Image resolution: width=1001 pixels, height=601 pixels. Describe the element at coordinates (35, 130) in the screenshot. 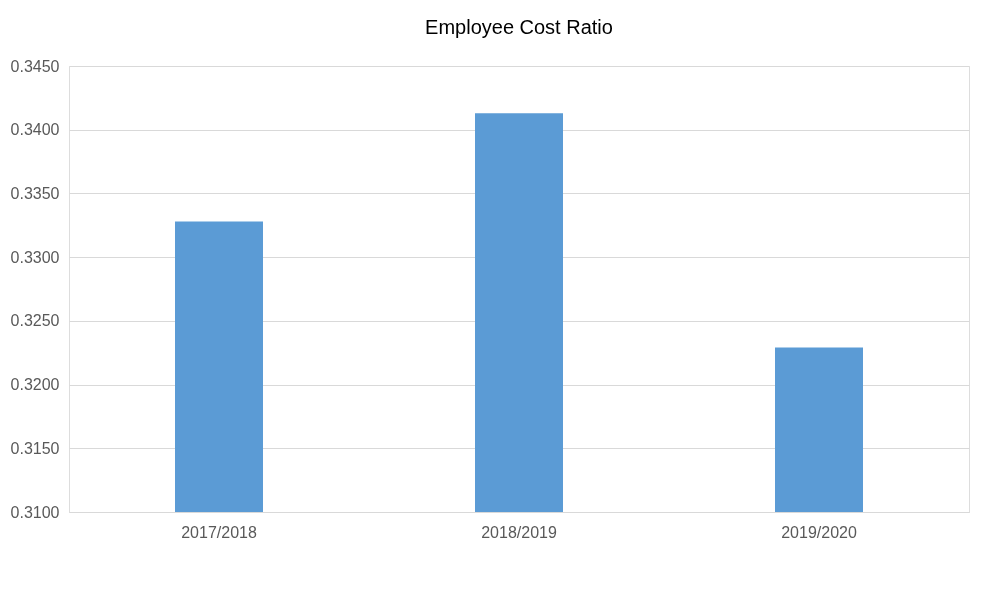

I see `y-tick-label: 0.3400` at that location.